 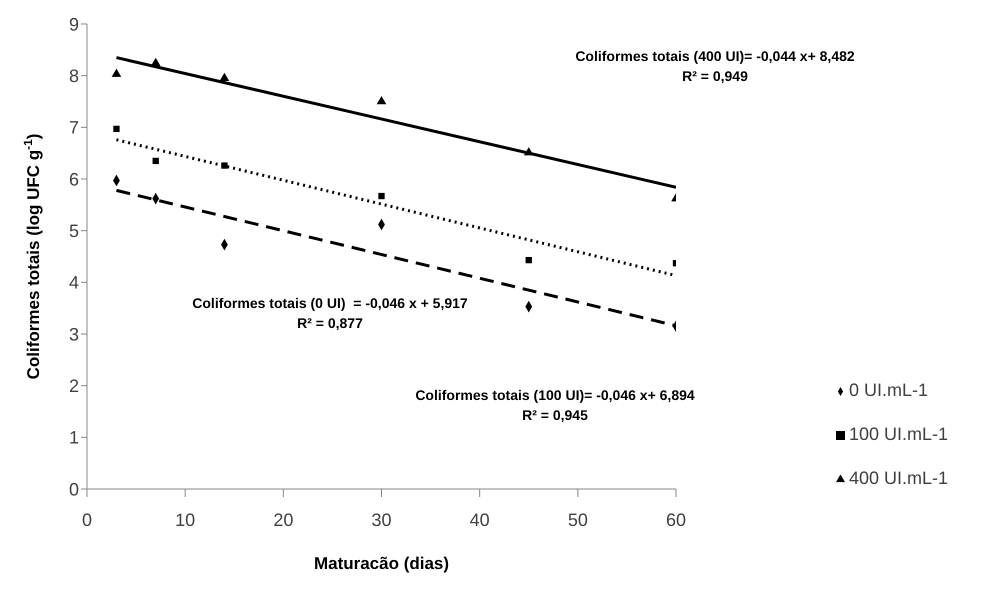 I want to click on legend-label: 0 UI.mL-1, so click(x=888, y=390).